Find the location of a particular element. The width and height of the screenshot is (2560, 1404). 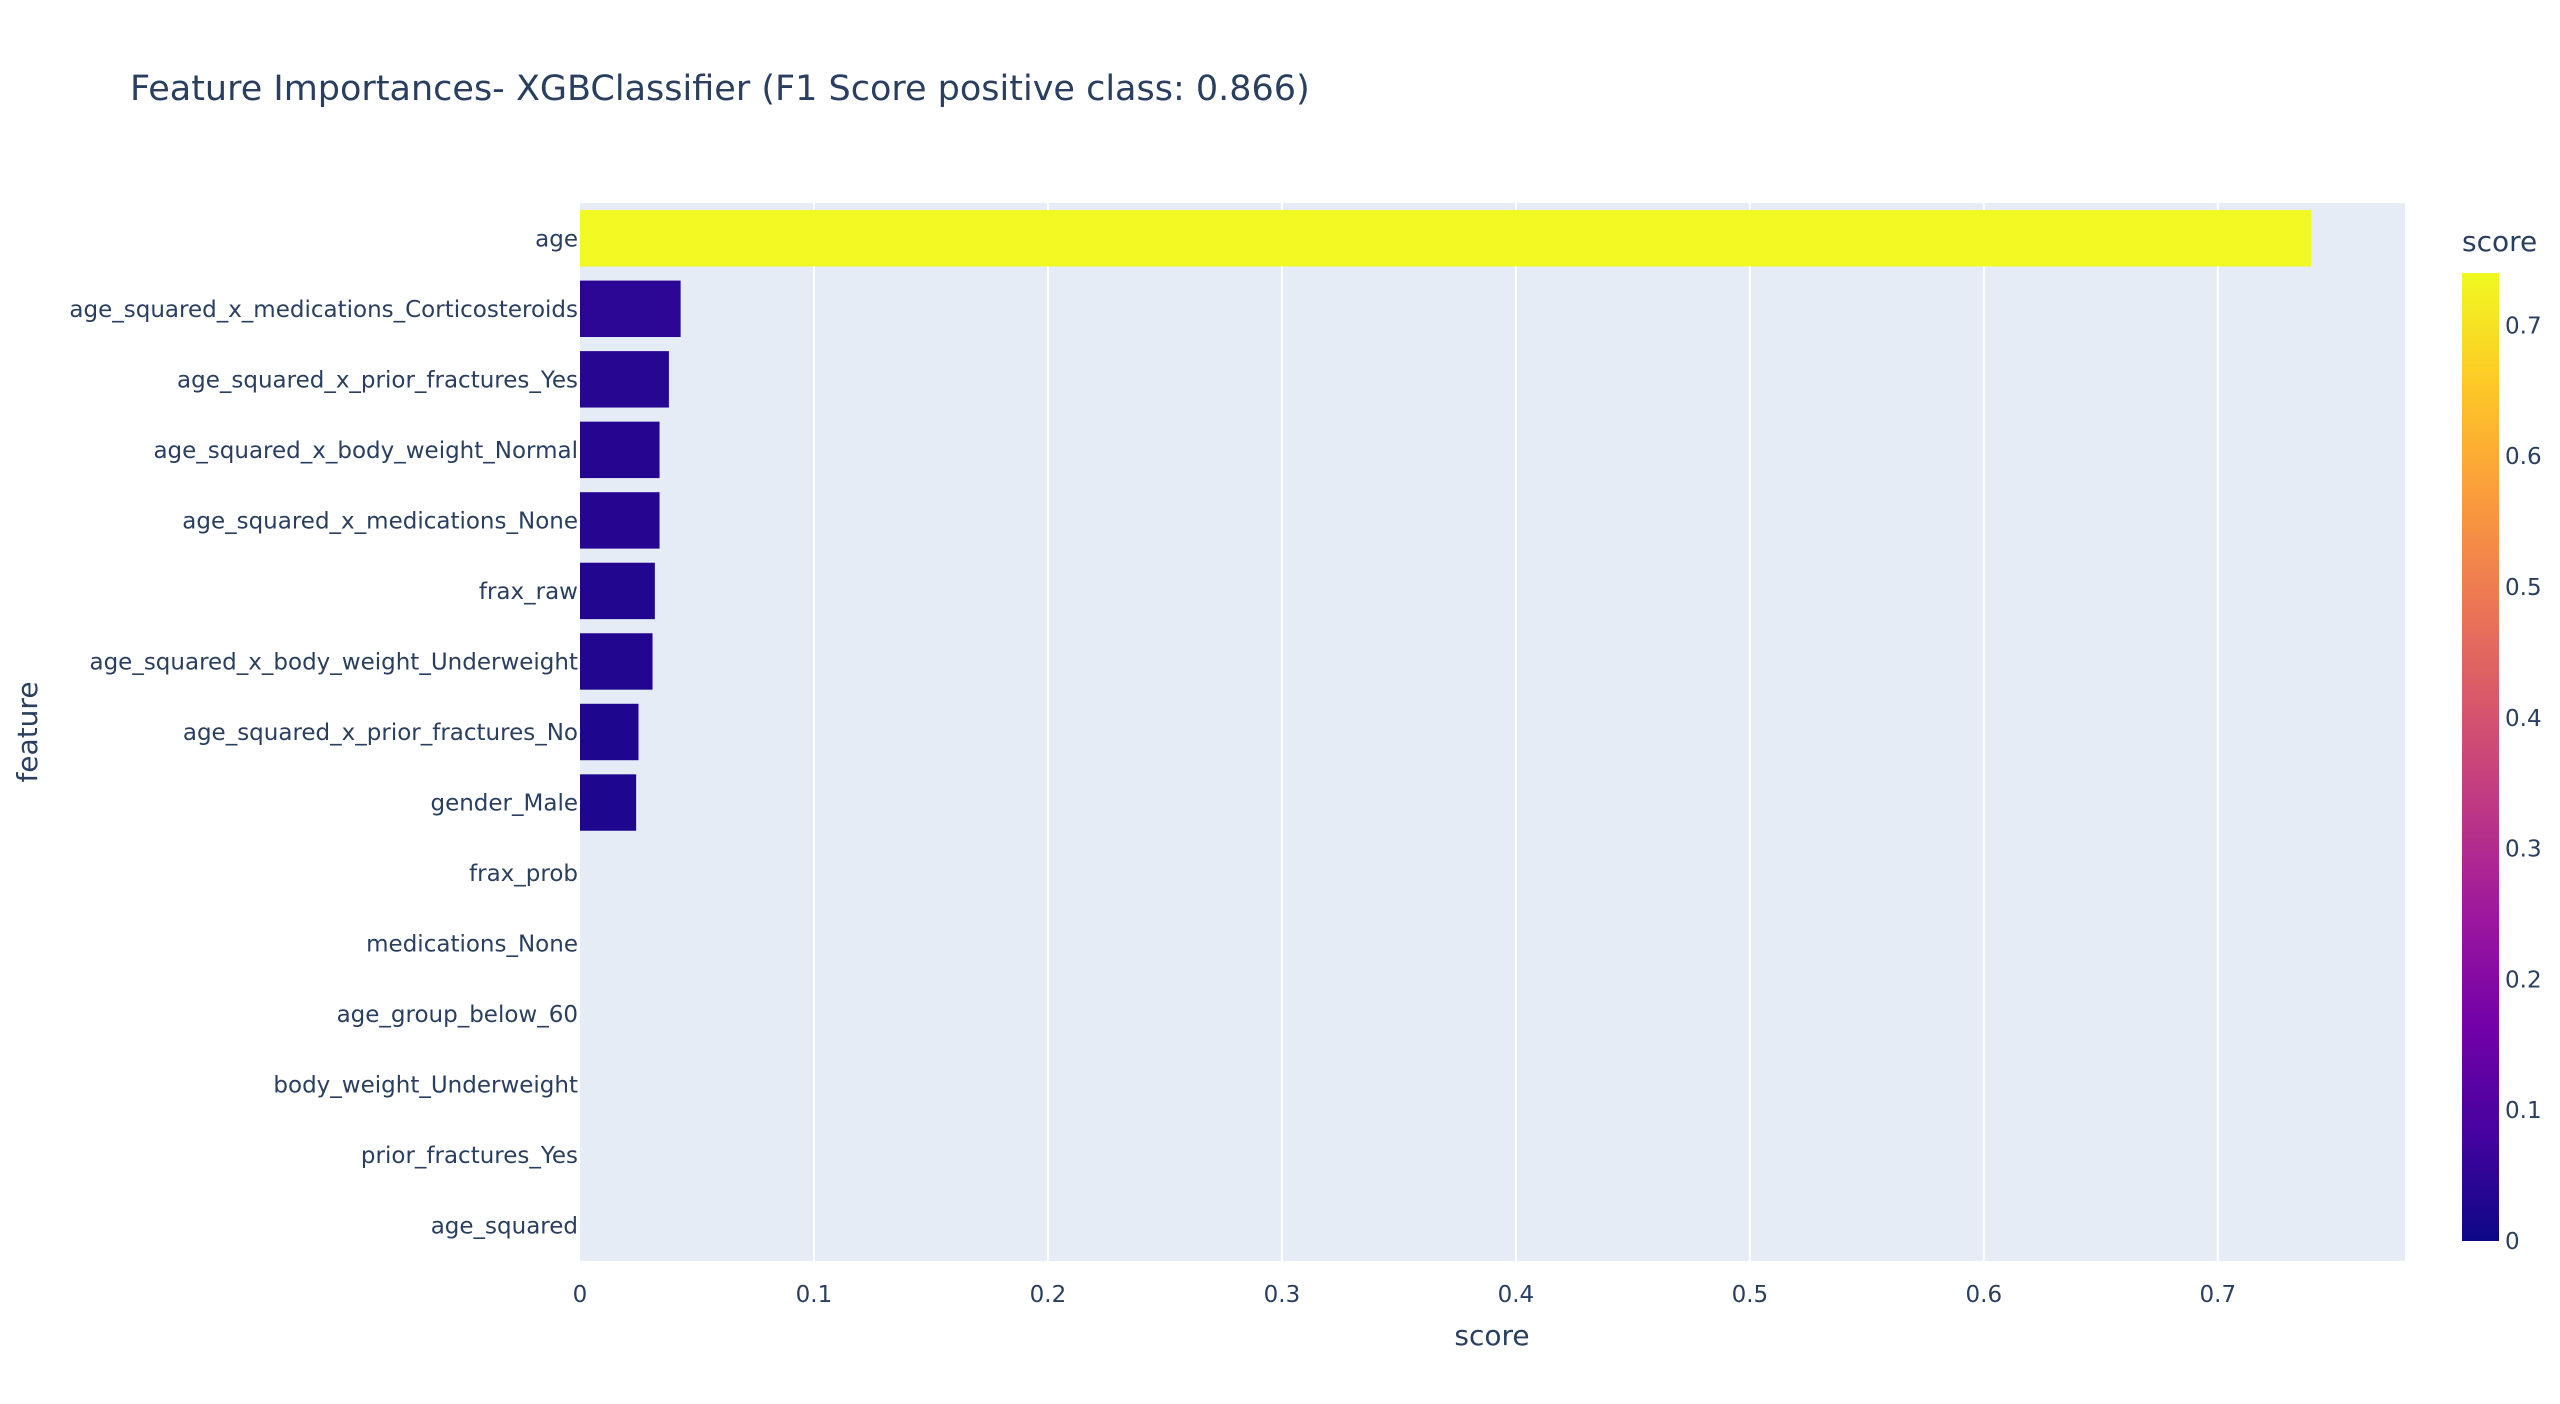

colorbar-tick-label: 0.4 is located at coordinates (2523, 719).